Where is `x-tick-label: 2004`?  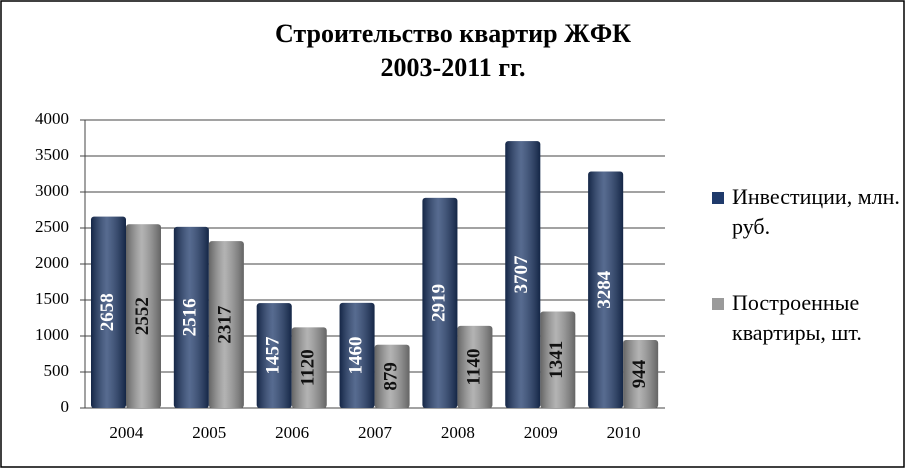 x-tick-label: 2004 is located at coordinates (126, 432).